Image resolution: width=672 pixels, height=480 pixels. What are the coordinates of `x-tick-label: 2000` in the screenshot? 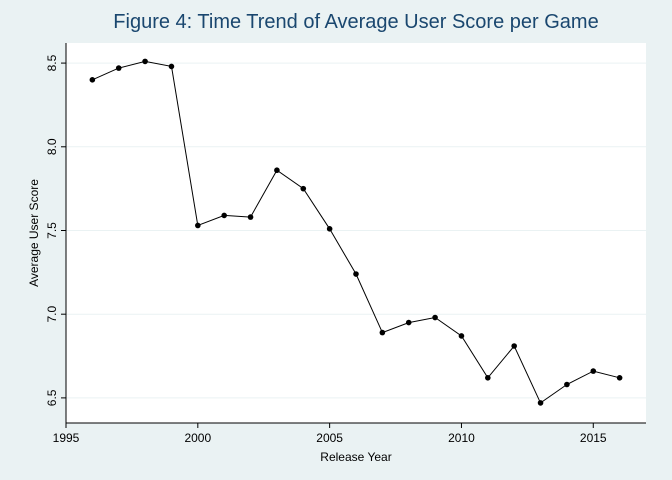 It's located at (197, 438).